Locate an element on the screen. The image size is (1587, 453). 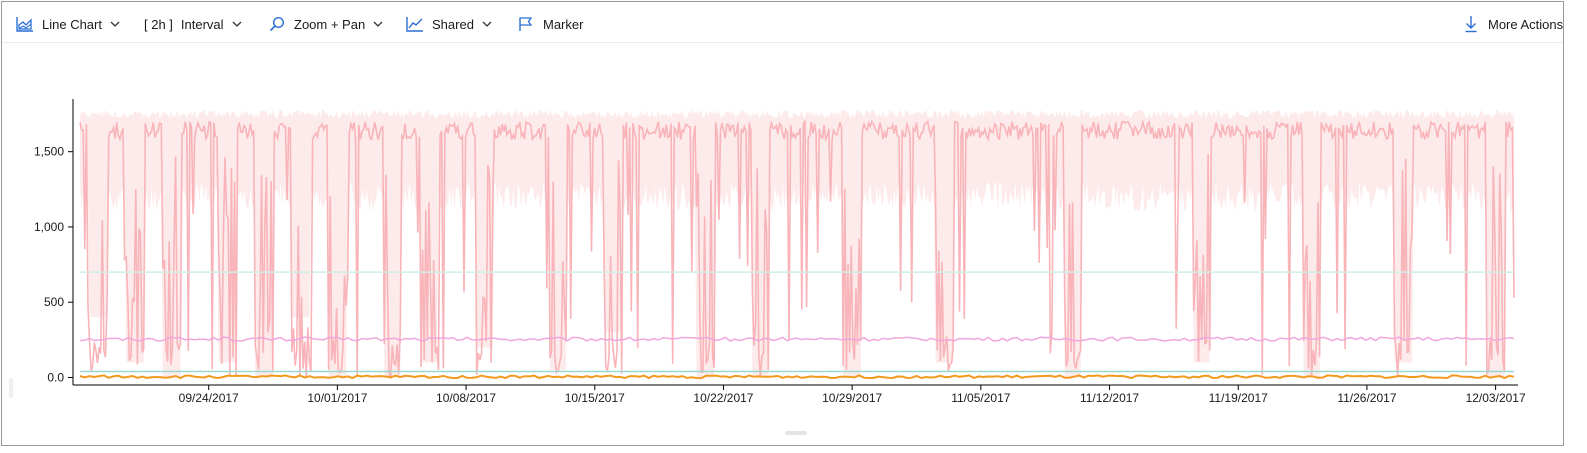
marker-button: Marker is located at coordinates (550, 24).